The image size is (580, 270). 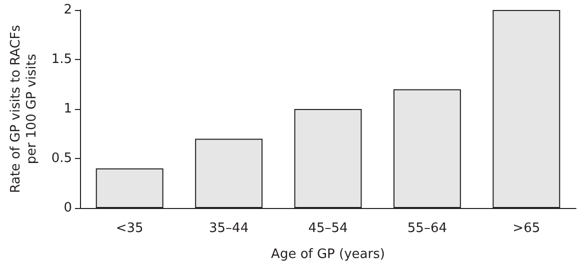 What do you see at coordinates (130, 228) in the screenshot?
I see `x-tick-label: <35` at bounding box center [130, 228].